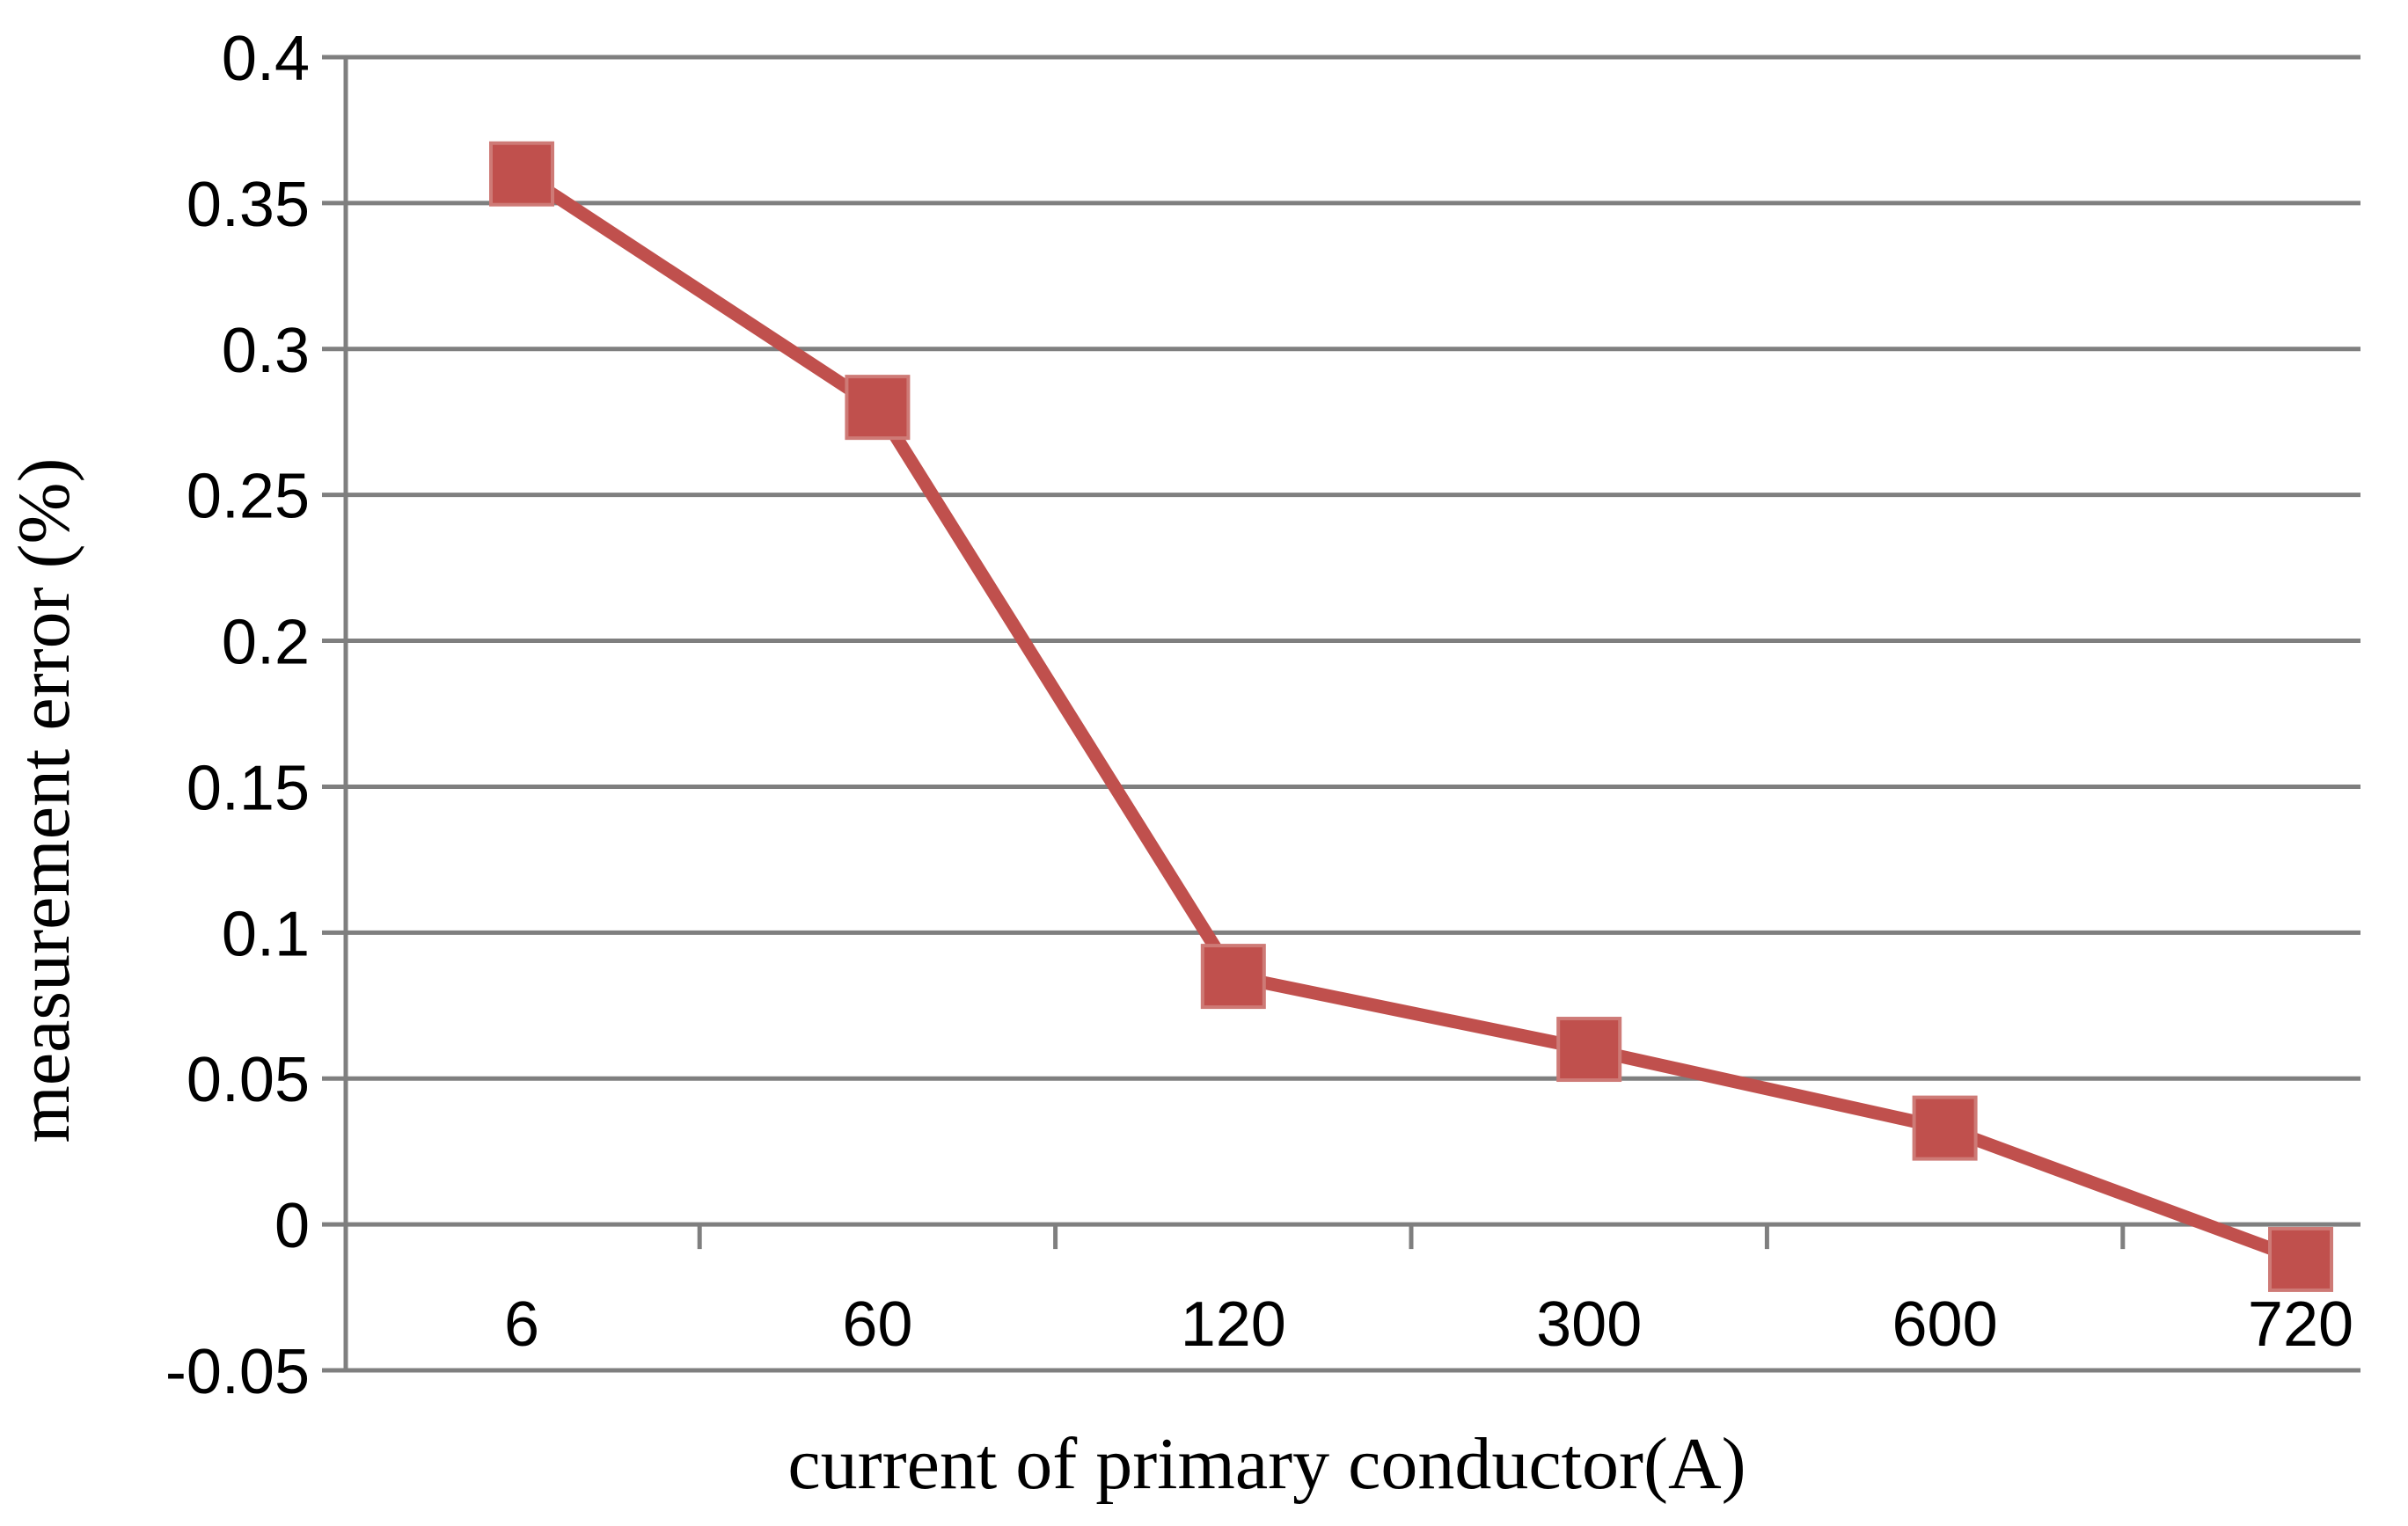 The image size is (2408, 1526). What do you see at coordinates (266, 643) in the screenshot?
I see `y-tick-label: 0.2` at bounding box center [266, 643].